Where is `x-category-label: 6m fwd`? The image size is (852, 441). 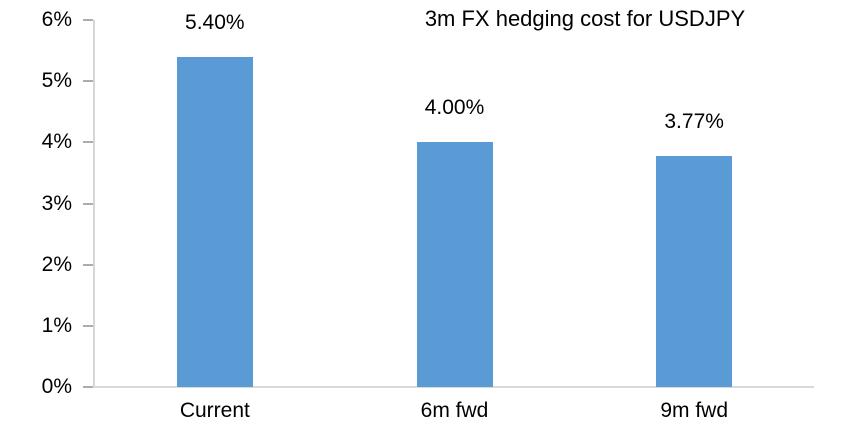 x-category-label: 6m fwd is located at coordinates (454, 410).